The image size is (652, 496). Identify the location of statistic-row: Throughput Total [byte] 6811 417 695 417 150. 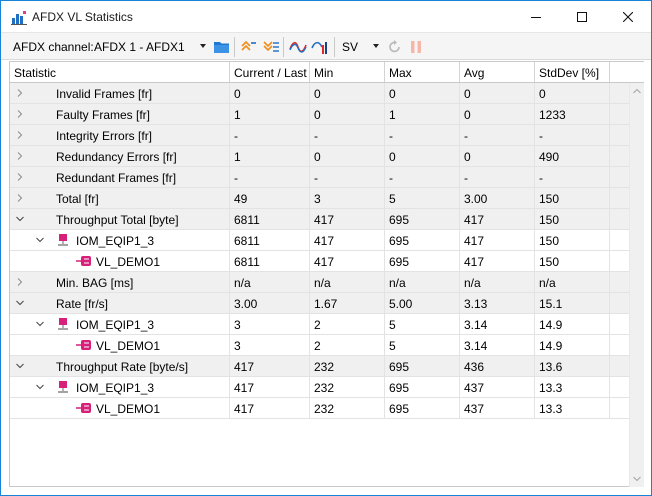
(319, 219).